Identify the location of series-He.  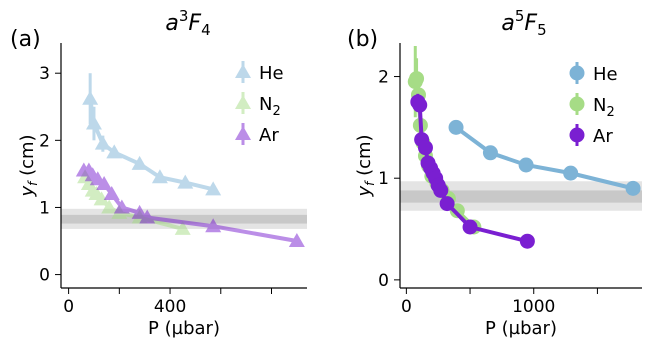
(544, 157).